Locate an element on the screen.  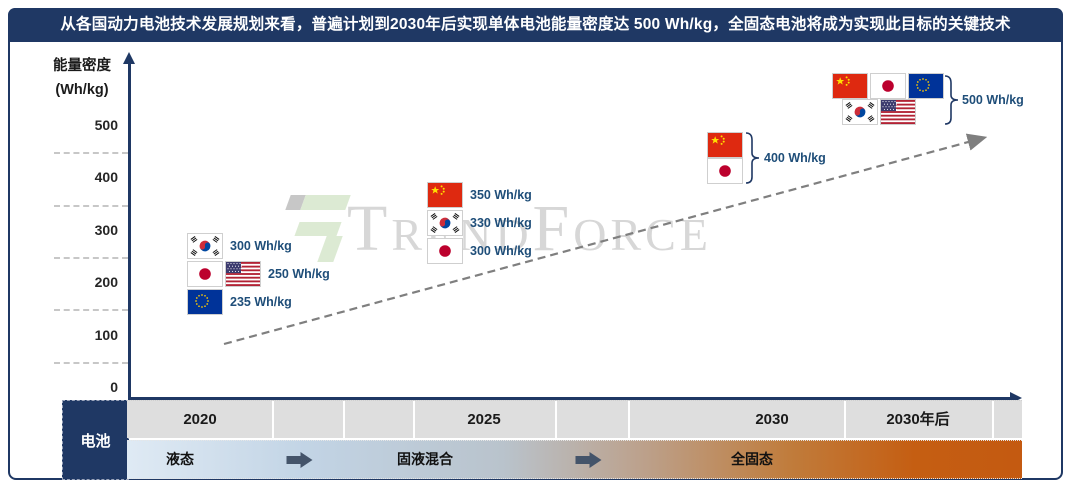
y-axis-title: 能量密度 (Wh/kg) is located at coordinates (82, 78).